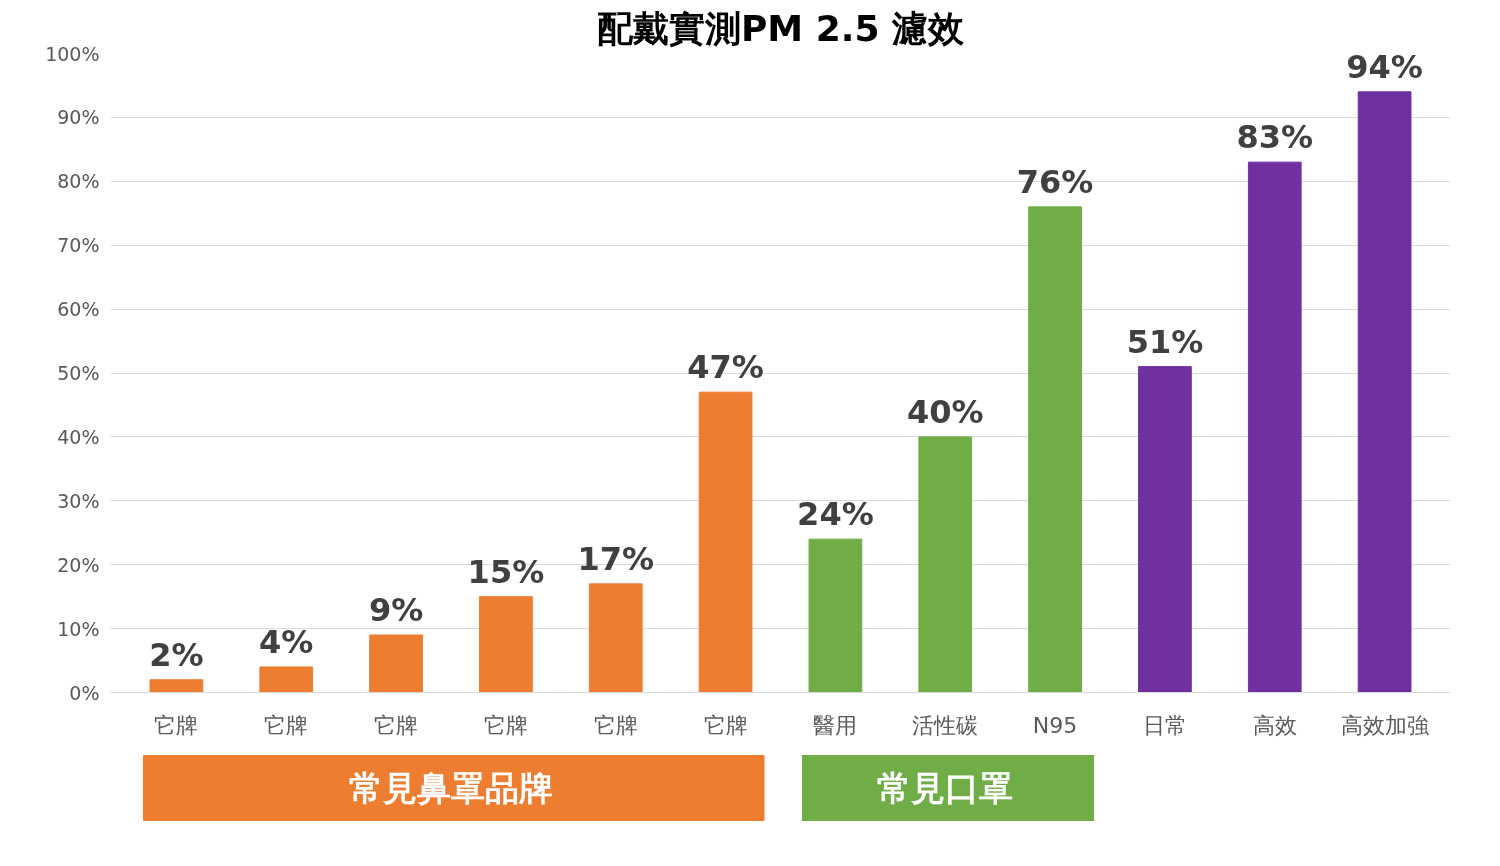 Image resolution: width=1500 pixels, height=866 pixels. Describe the element at coordinates (78, 628) in the screenshot. I see `y-tick-label: 10%` at that location.